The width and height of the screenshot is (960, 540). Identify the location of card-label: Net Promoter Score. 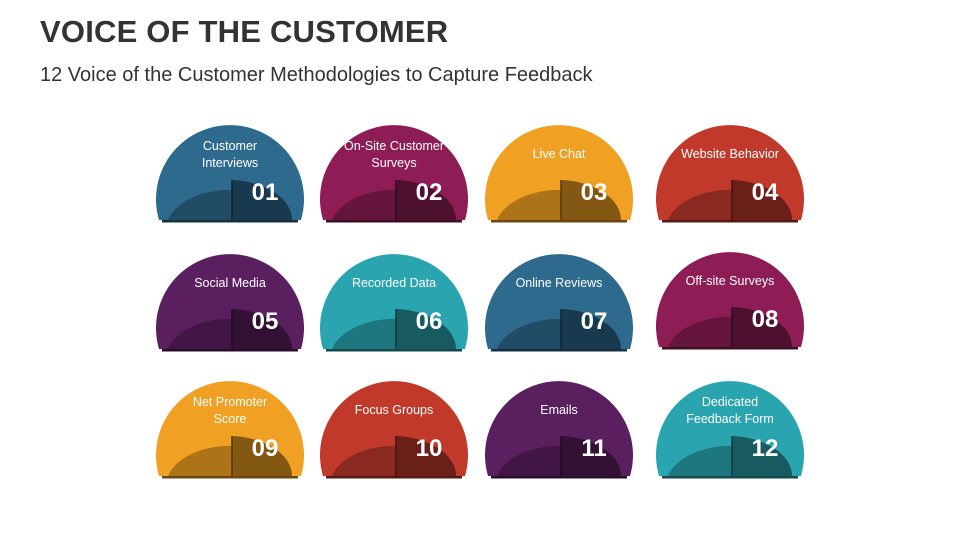
(230, 410).